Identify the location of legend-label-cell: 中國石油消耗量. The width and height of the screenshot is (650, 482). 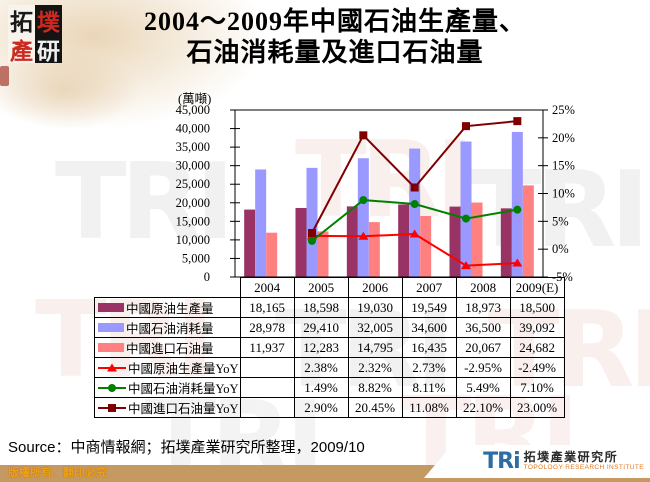
(167, 327).